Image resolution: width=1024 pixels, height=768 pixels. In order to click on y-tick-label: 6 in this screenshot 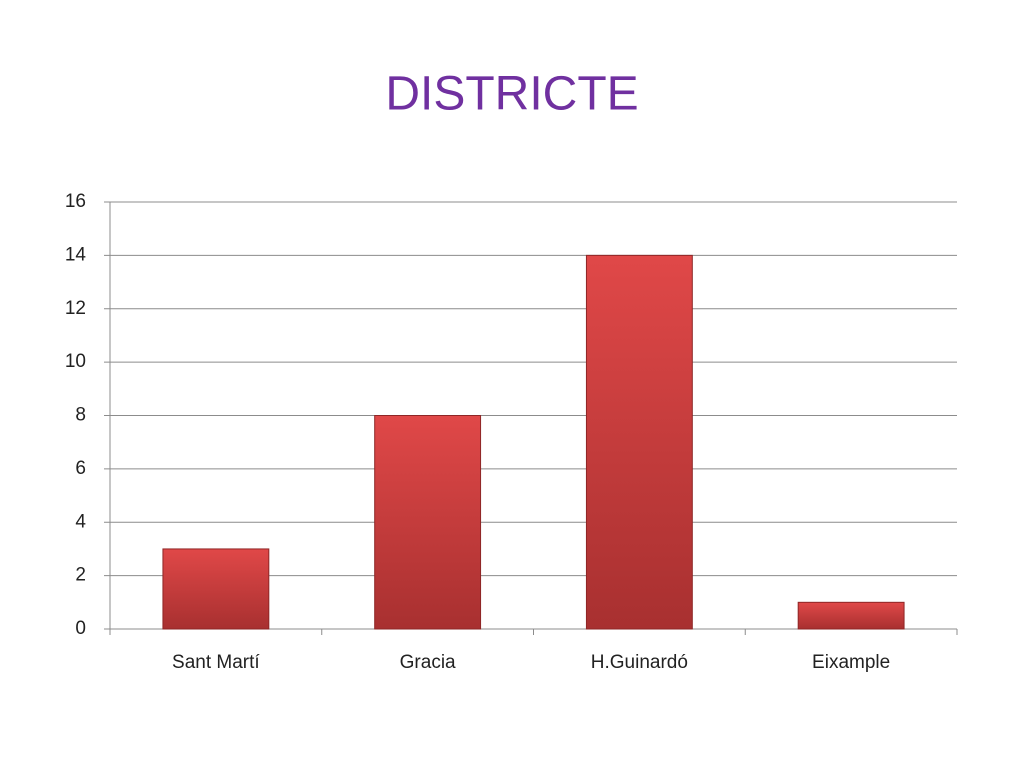, I will do `click(80, 468)`.